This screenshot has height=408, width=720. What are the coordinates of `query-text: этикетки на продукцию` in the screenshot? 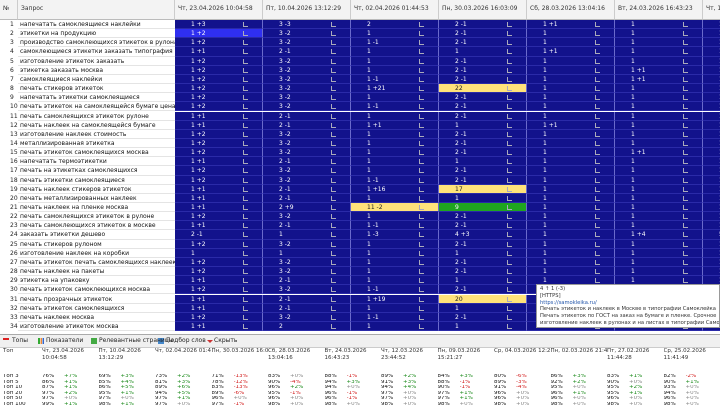 It's located at (96, 34).